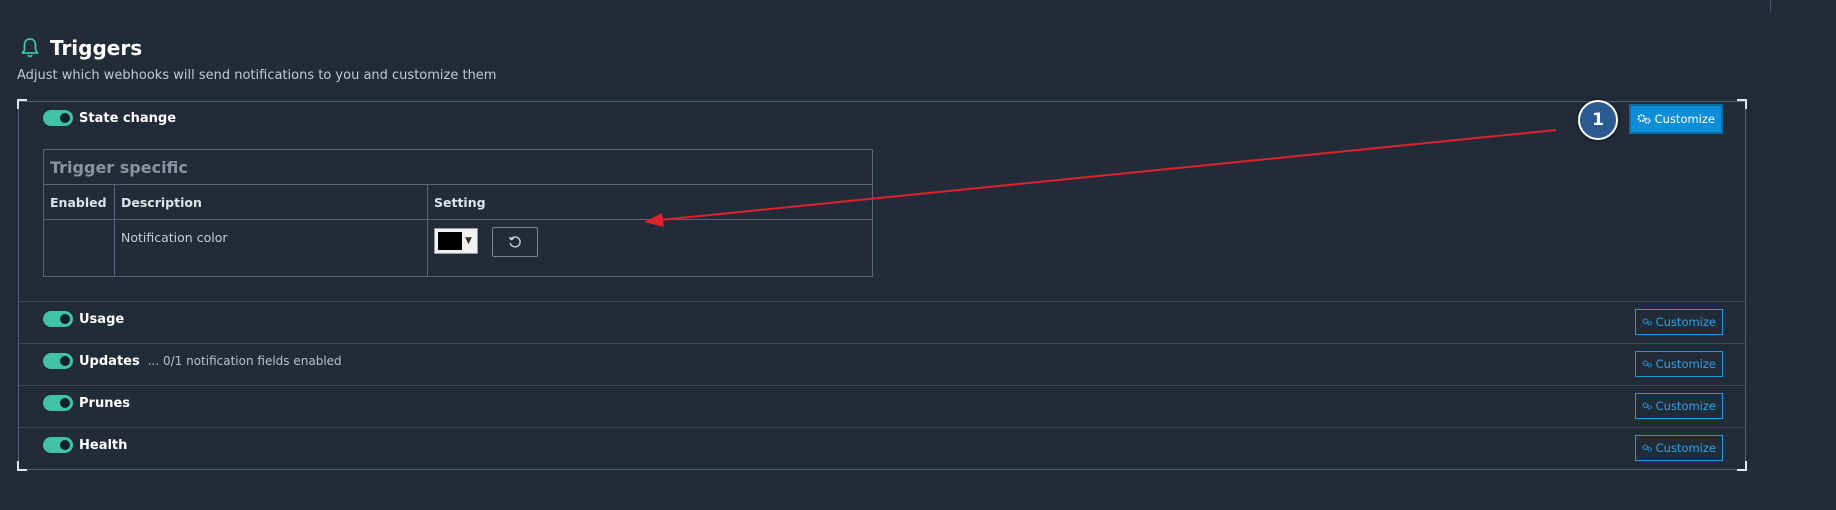 This screenshot has height=510, width=1836. I want to click on bell-icon, so click(30, 48).